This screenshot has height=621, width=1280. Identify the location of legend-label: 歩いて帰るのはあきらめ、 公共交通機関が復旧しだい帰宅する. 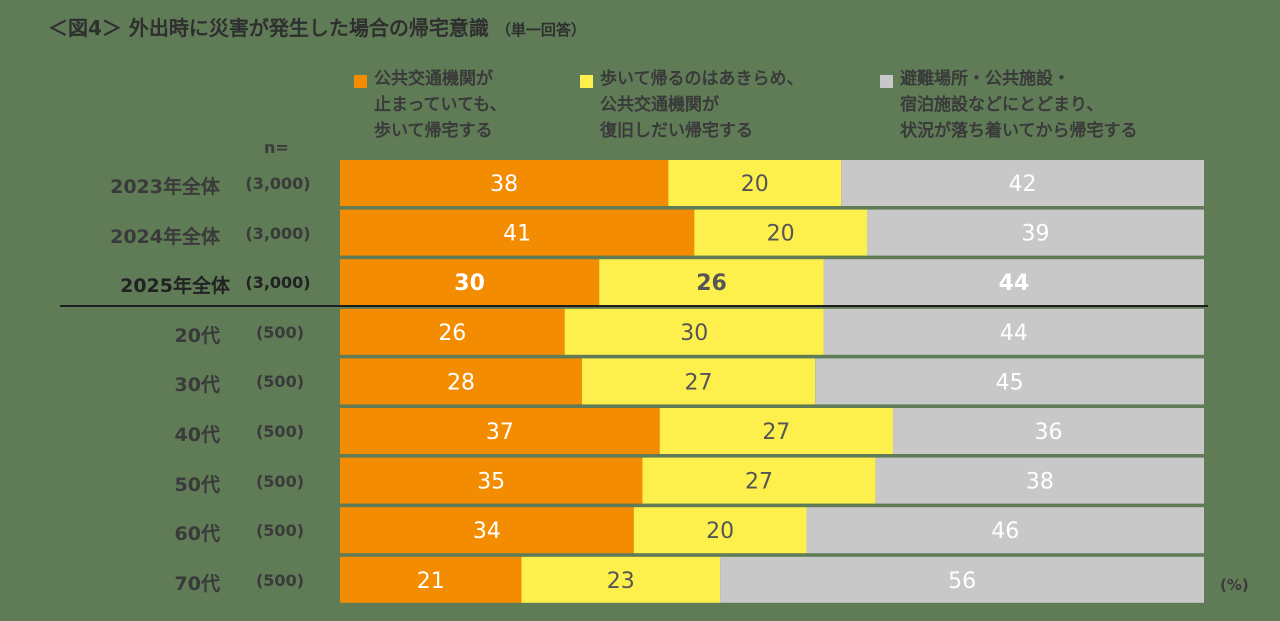
(702, 105).